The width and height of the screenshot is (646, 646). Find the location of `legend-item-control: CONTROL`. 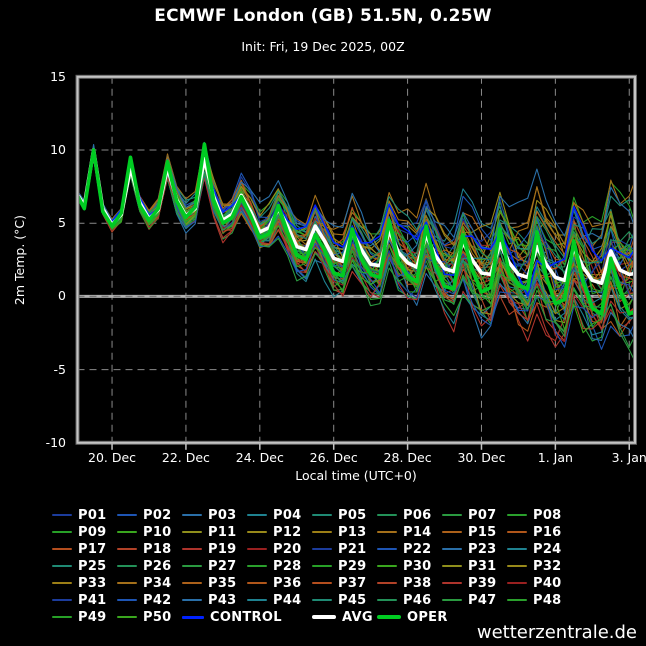

legend-item-control: CONTROL is located at coordinates (247, 617).